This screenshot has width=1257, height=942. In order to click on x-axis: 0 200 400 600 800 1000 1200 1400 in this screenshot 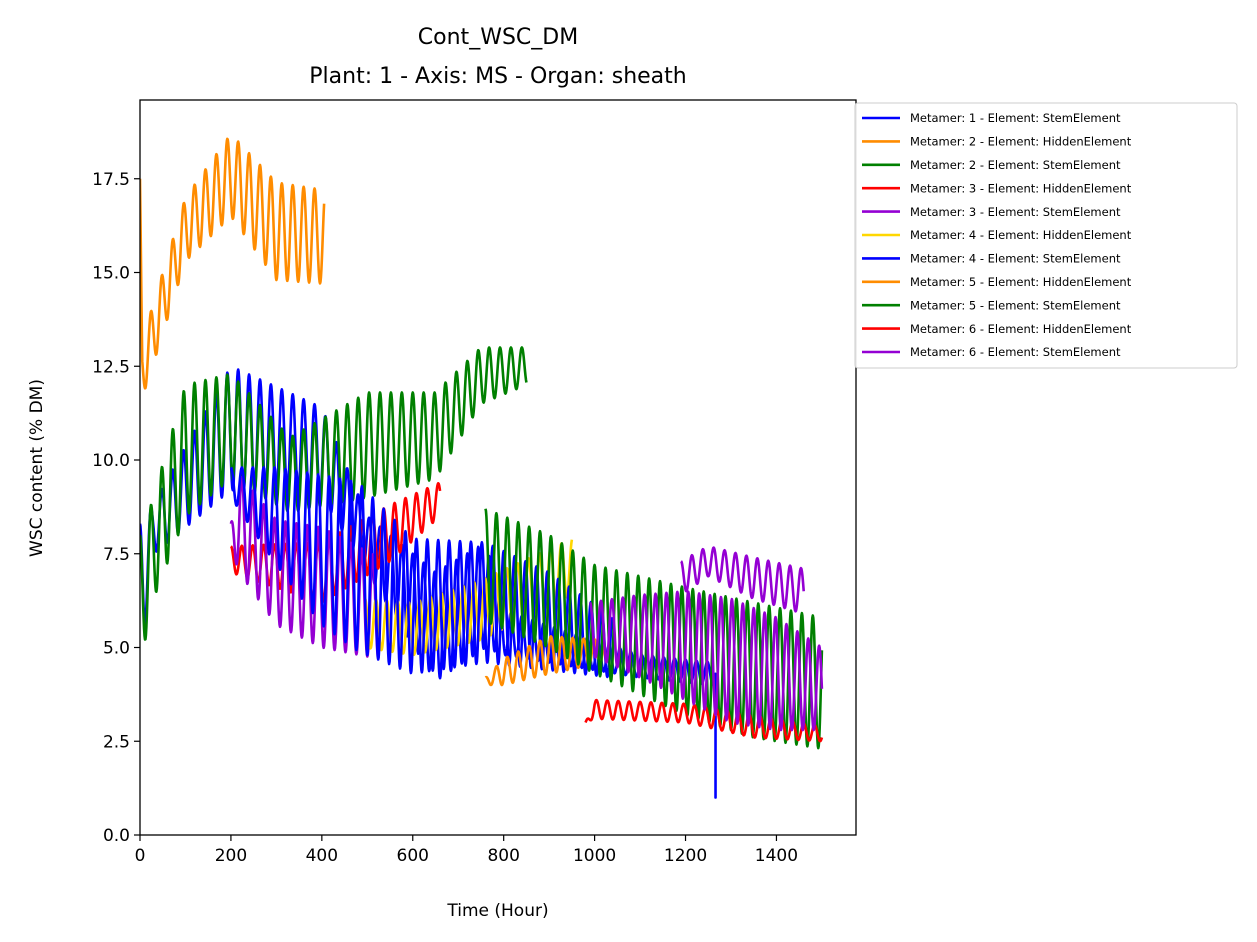, I will do `click(466, 850)`.